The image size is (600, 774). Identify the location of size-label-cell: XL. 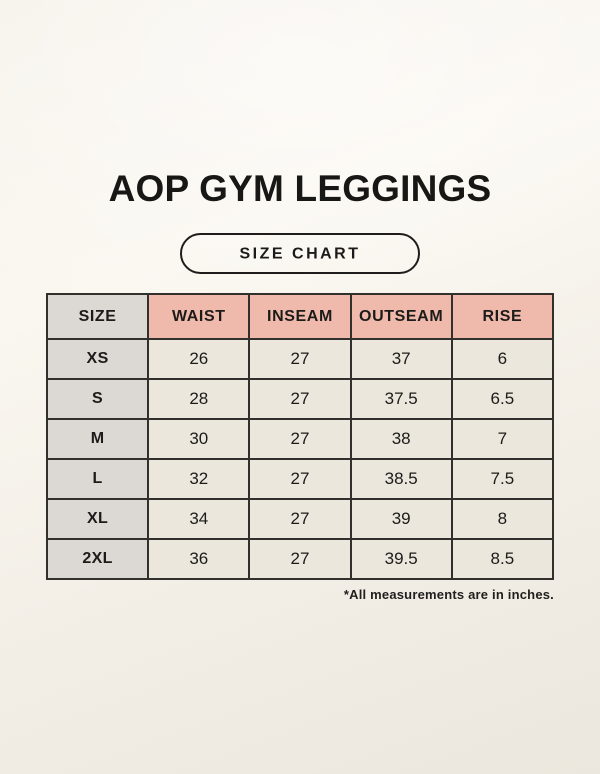
(97, 519).